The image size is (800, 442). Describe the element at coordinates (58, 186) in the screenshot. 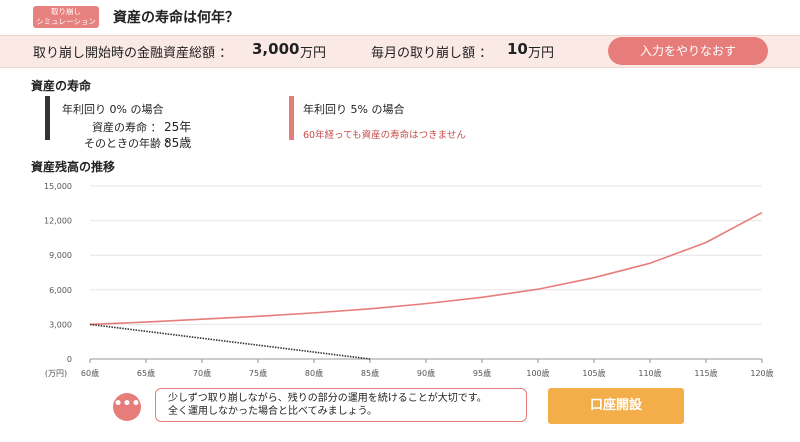

I see `y-tick-label: 15,000` at that location.